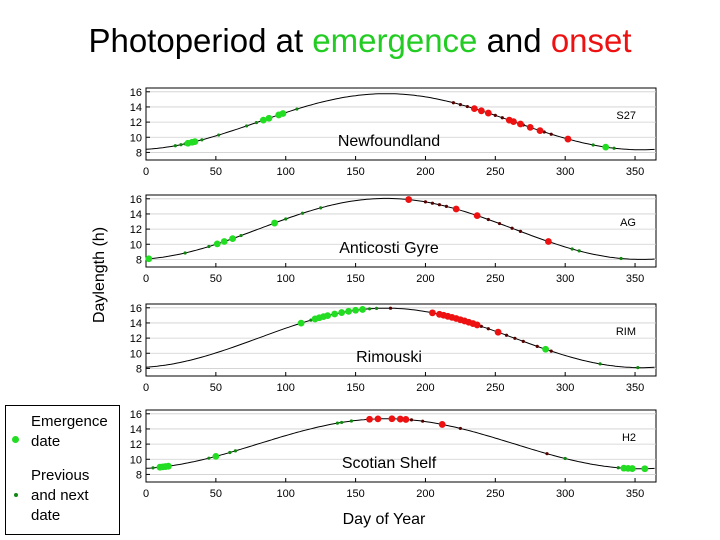  I want to click on panel-label: Rimouski, so click(389, 357).